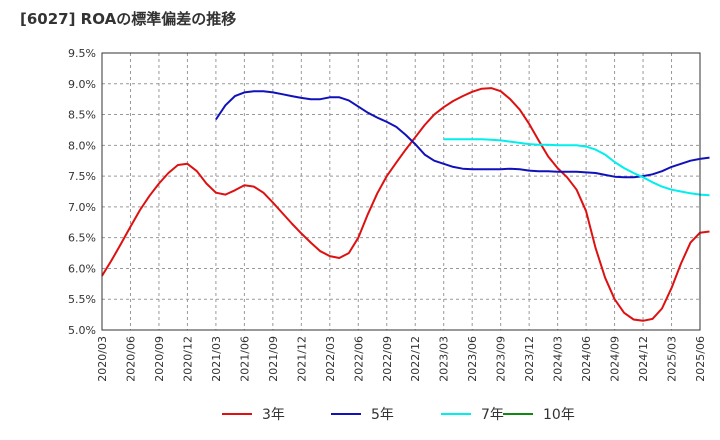  I want to click on y-tick-label: 5.5%, so click(82, 299).